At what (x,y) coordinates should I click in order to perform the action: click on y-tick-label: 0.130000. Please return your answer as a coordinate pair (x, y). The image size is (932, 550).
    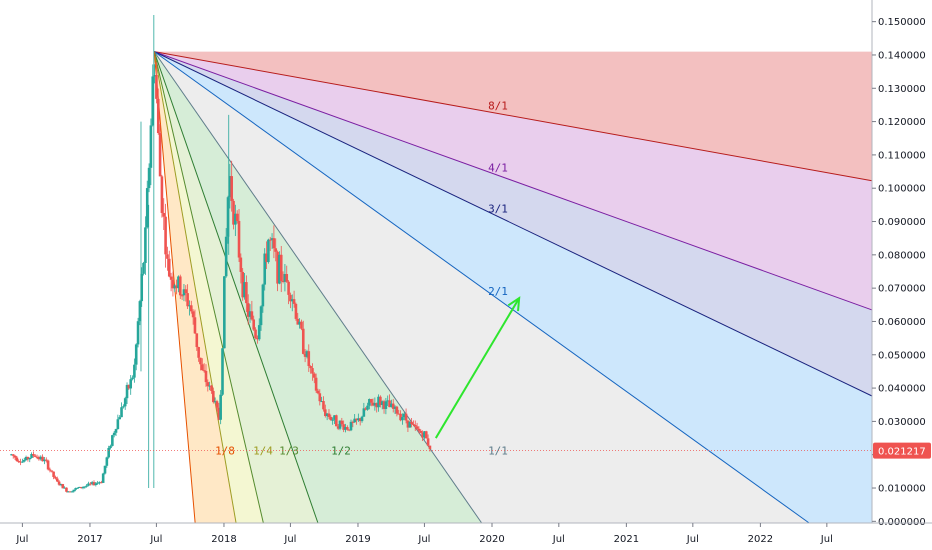
    Looking at the image, I should click on (902, 89).